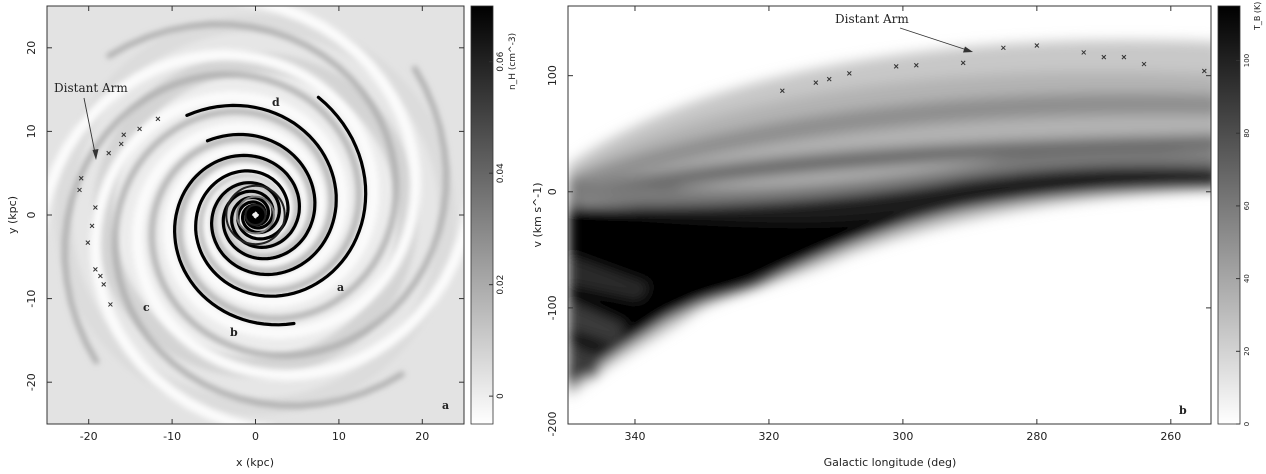 This screenshot has height=474, width=1266. What do you see at coordinates (552, 424) in the screenshot?
I see `y-tick-label: -200` at bounding box center [552, 424].